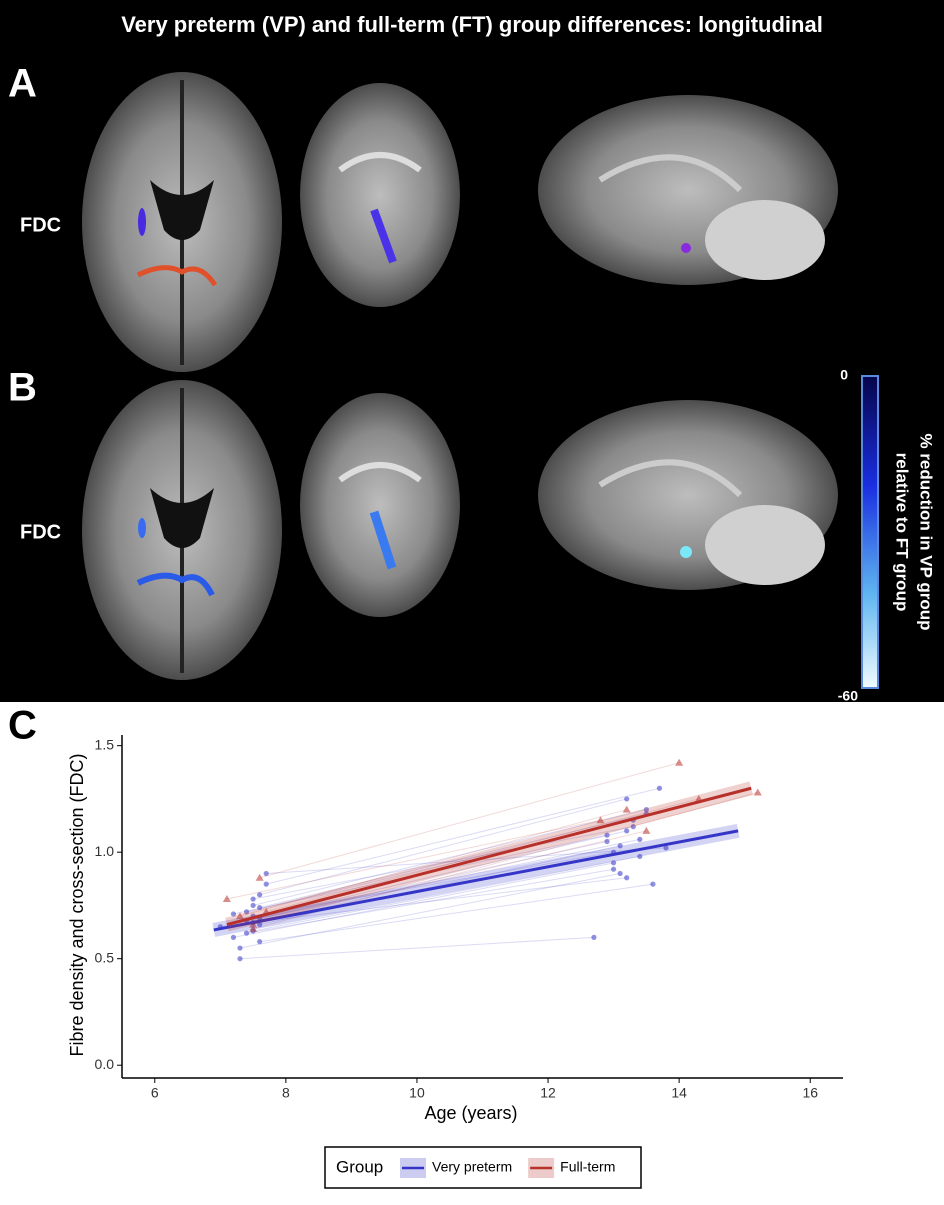 Image resolution: width=944 pixels, height=1205 pixels. I want to click on y-axis-title: Fibre density and cross-section (FDC), so click(77, 904).